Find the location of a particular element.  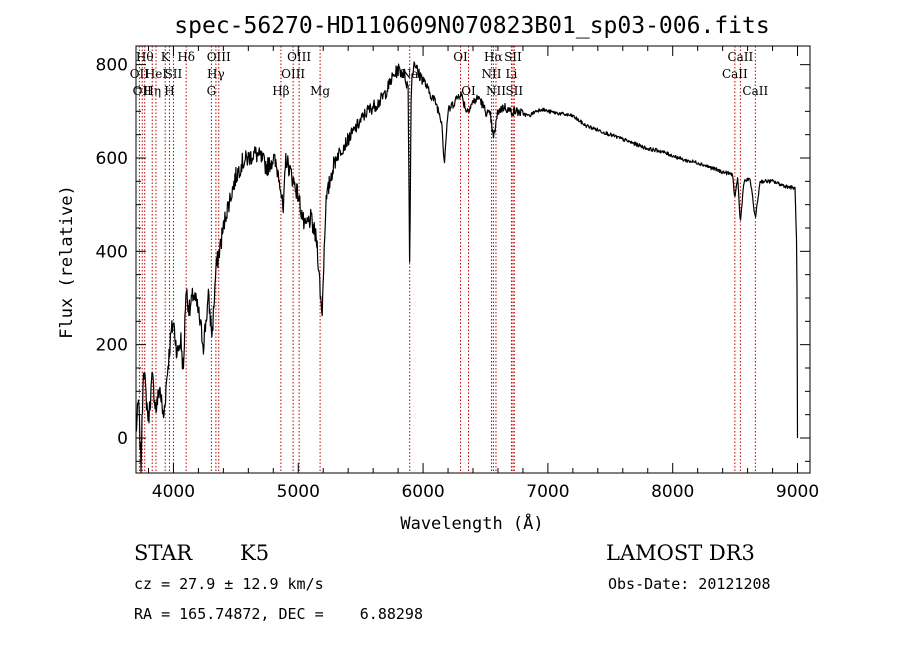

spectral-line-label: Hθ is located at coordinates (145, 57).